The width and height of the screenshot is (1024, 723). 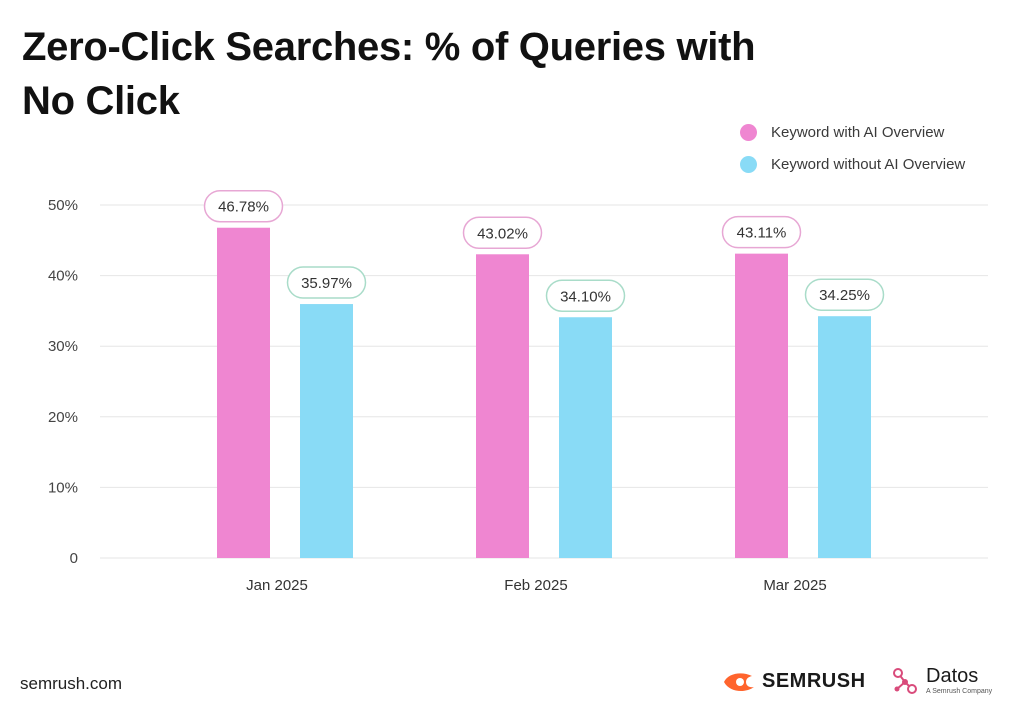 I want to click on data-label: 35.97%, so click(x=326, y=283).